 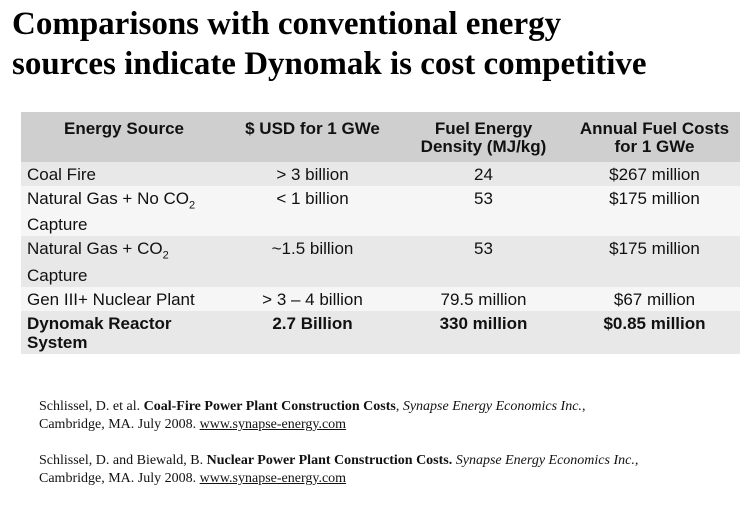 I want to click on cell-usd: < 1 billion, so click(x=312, y=211).